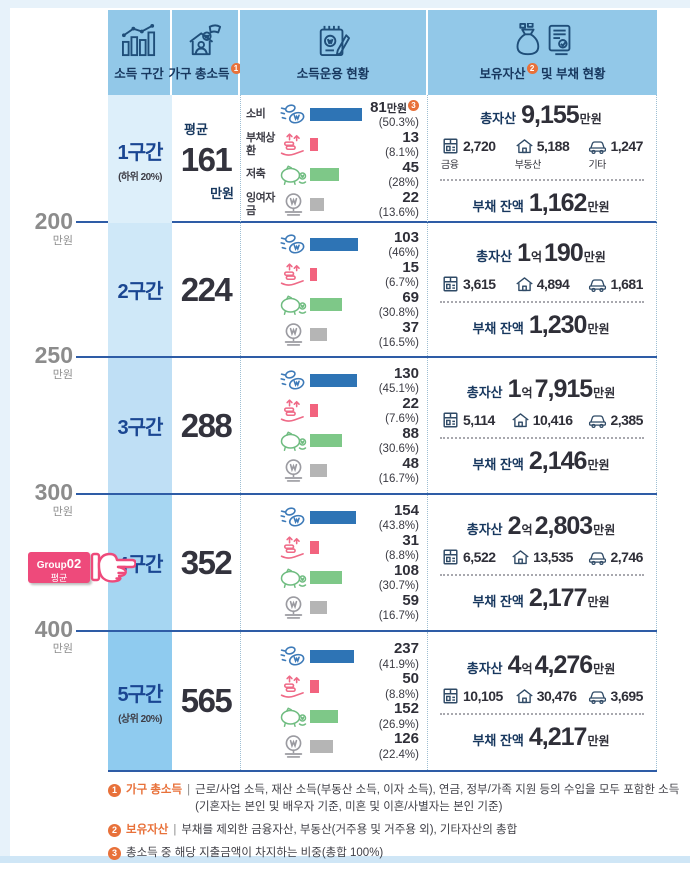 The image size is (690, 869). I want to click on axis-label-400: 400 만원, so click(53, 635).